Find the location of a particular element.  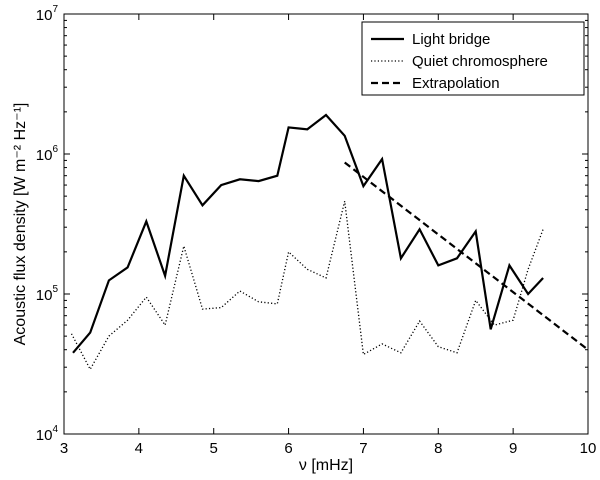

y-axis-label: Acoustic flux density [W m⁻² Hz⁻¹] is located at coordinates (20, 224).